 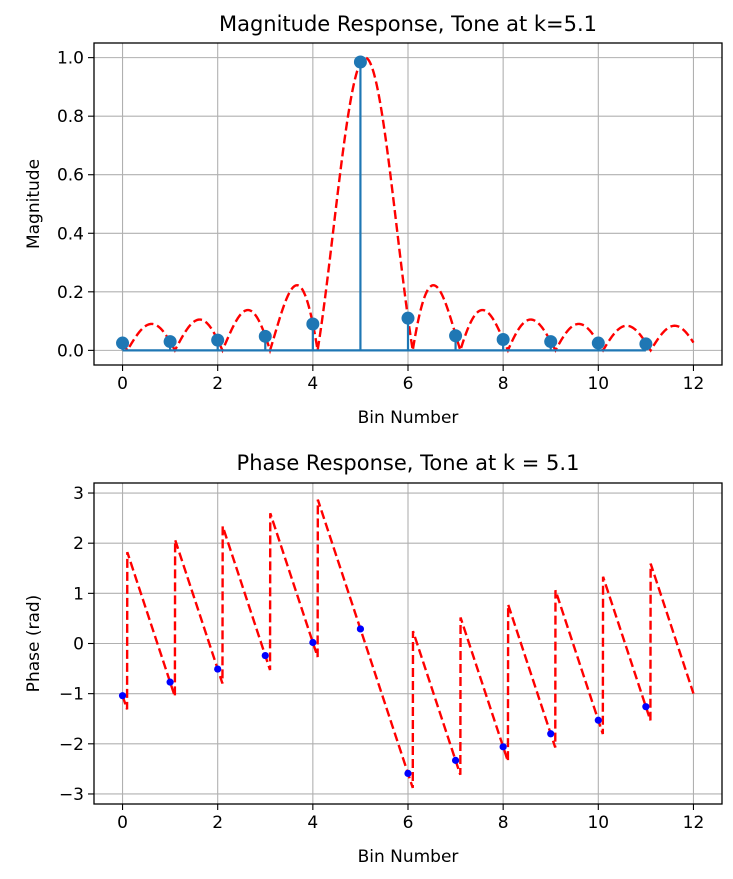 What do you see at coordinates (408, 24) in the screenshot?
I see `magnitude-chart-title: Magnitude Response, Tone at k=5.1` at bounding box center [408, 24].